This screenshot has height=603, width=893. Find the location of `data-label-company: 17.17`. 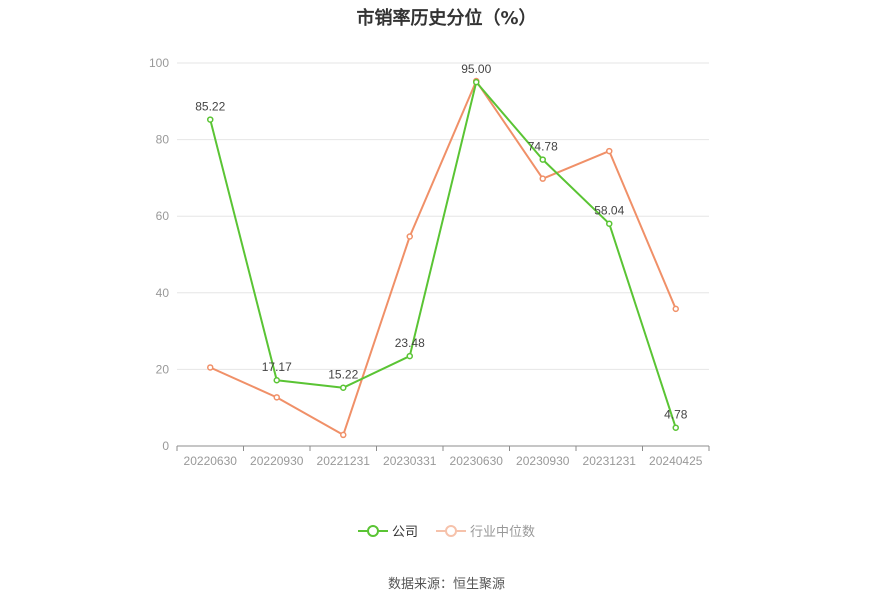

data-label-company: 17.17 is located at coordinates (277, 367).